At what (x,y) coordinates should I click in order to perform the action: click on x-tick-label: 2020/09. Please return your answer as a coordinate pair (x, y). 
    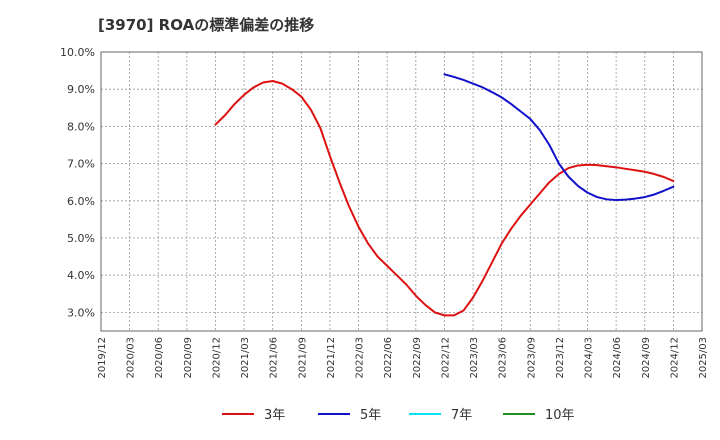
    Looking at the image, I should click on (188, 358).